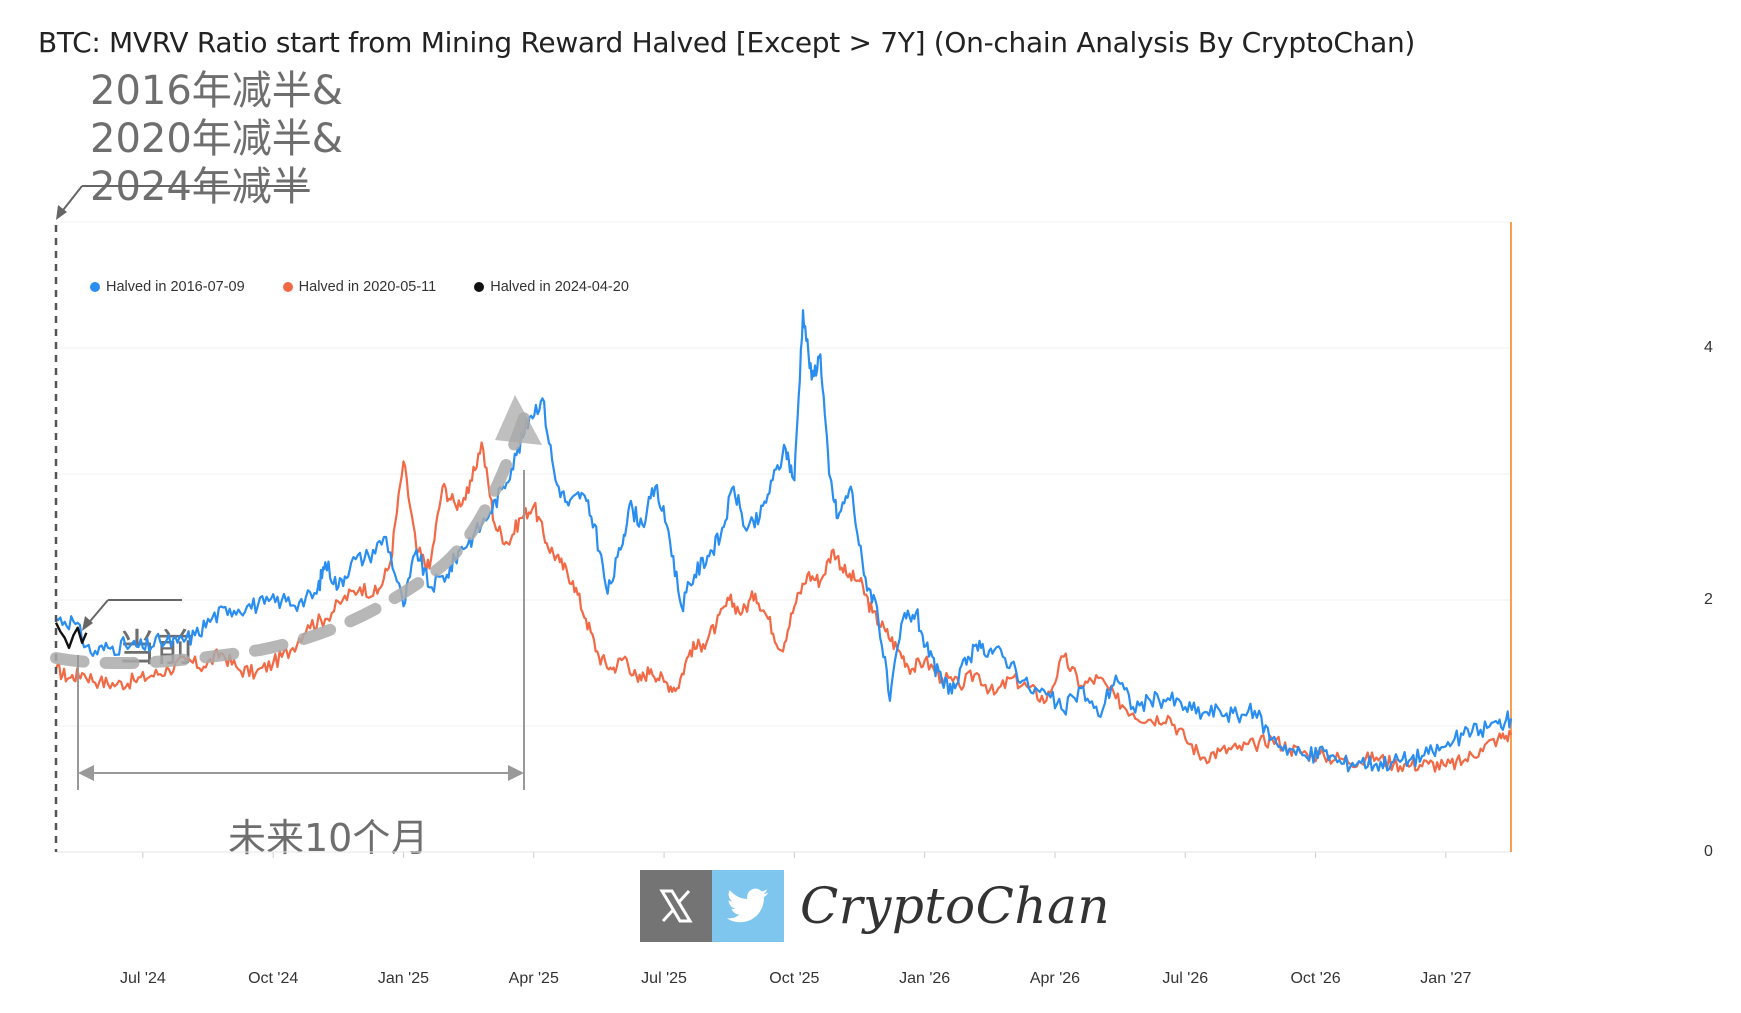 The width and height of the screenshot is (1741, 1013). I want to click on legend-label-2016: Halved in 2016-07-09, so click(175, 287).